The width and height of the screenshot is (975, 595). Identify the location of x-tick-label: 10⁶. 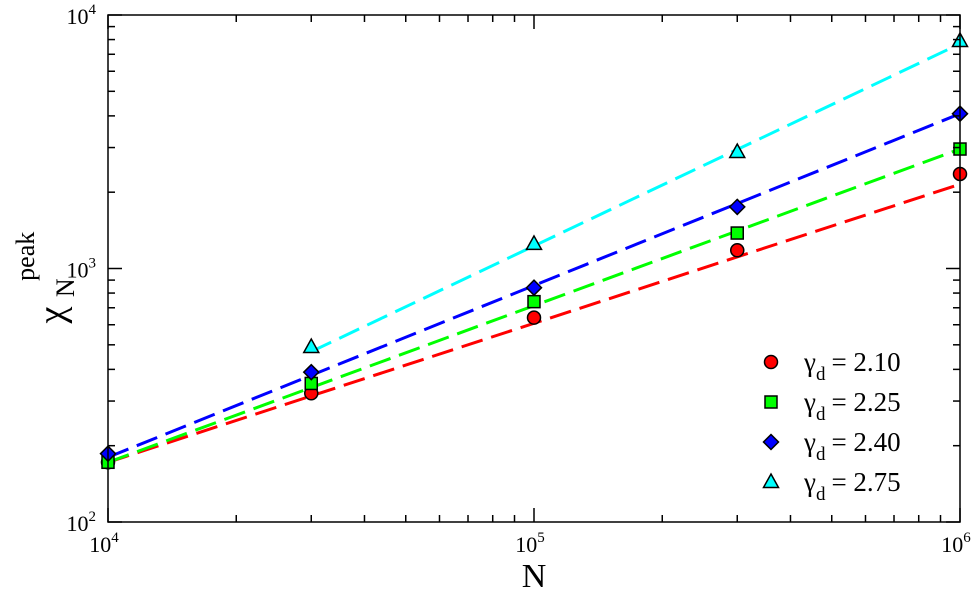
(956, 543).